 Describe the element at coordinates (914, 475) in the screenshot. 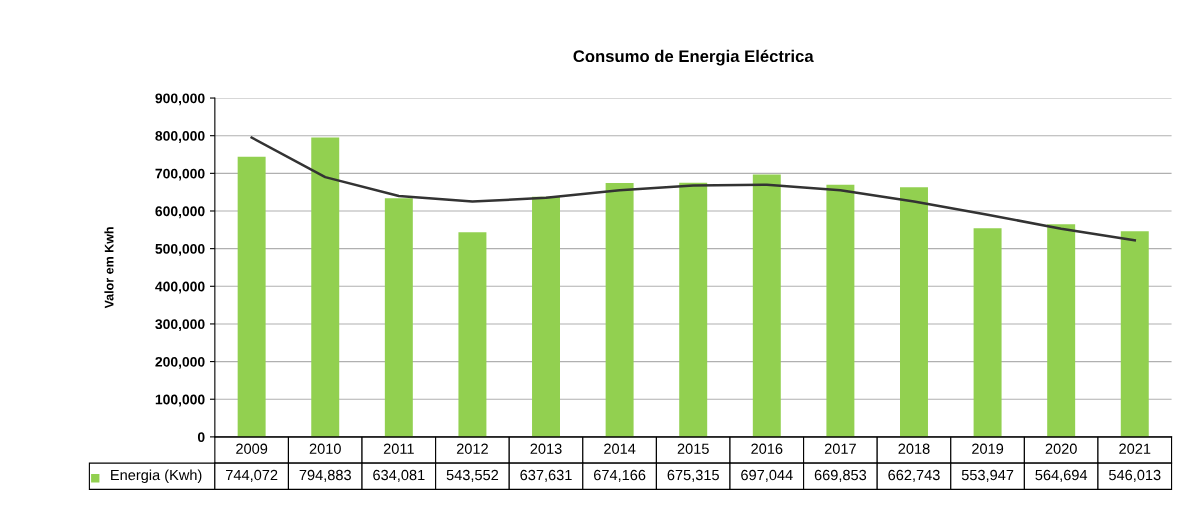

I see `data-label: 662,743` at that location.